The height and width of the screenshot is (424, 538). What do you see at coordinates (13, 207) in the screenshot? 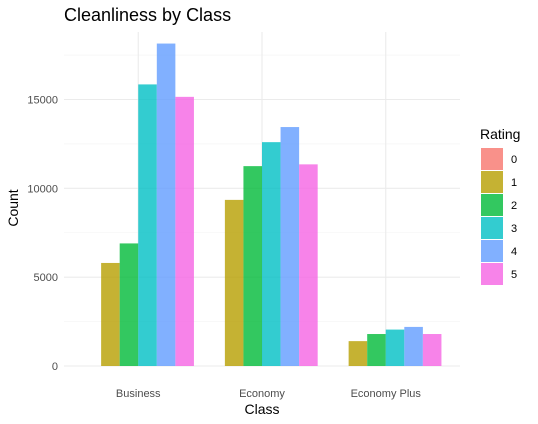
I see `y-axis-title: Count` at bounding box center [13, 207].